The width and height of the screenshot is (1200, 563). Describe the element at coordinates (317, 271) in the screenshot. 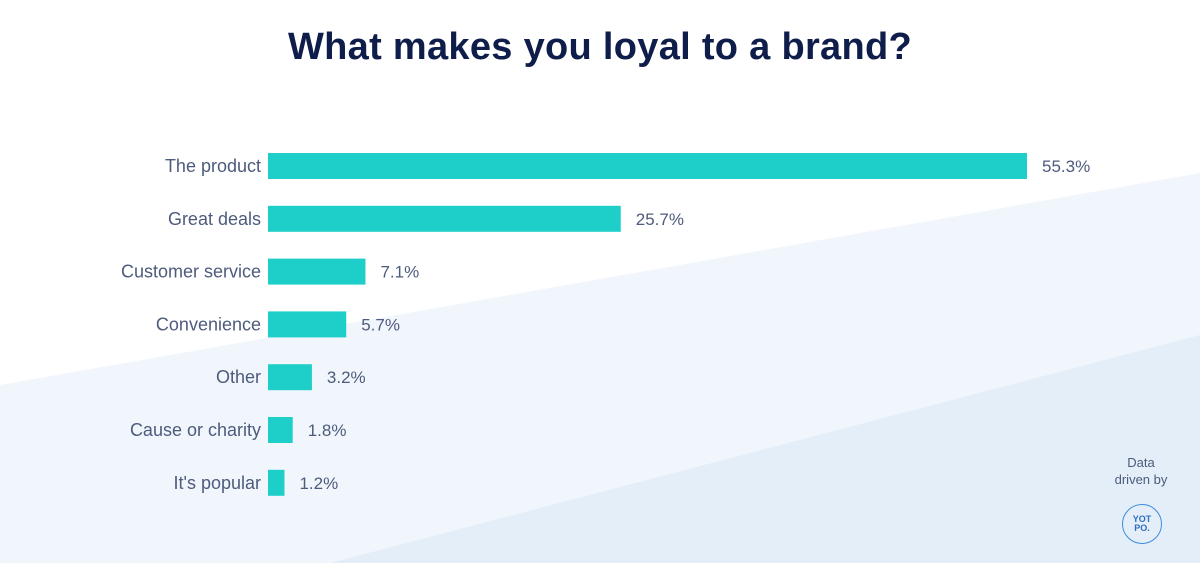

I see `bar-customer-service` at that location.